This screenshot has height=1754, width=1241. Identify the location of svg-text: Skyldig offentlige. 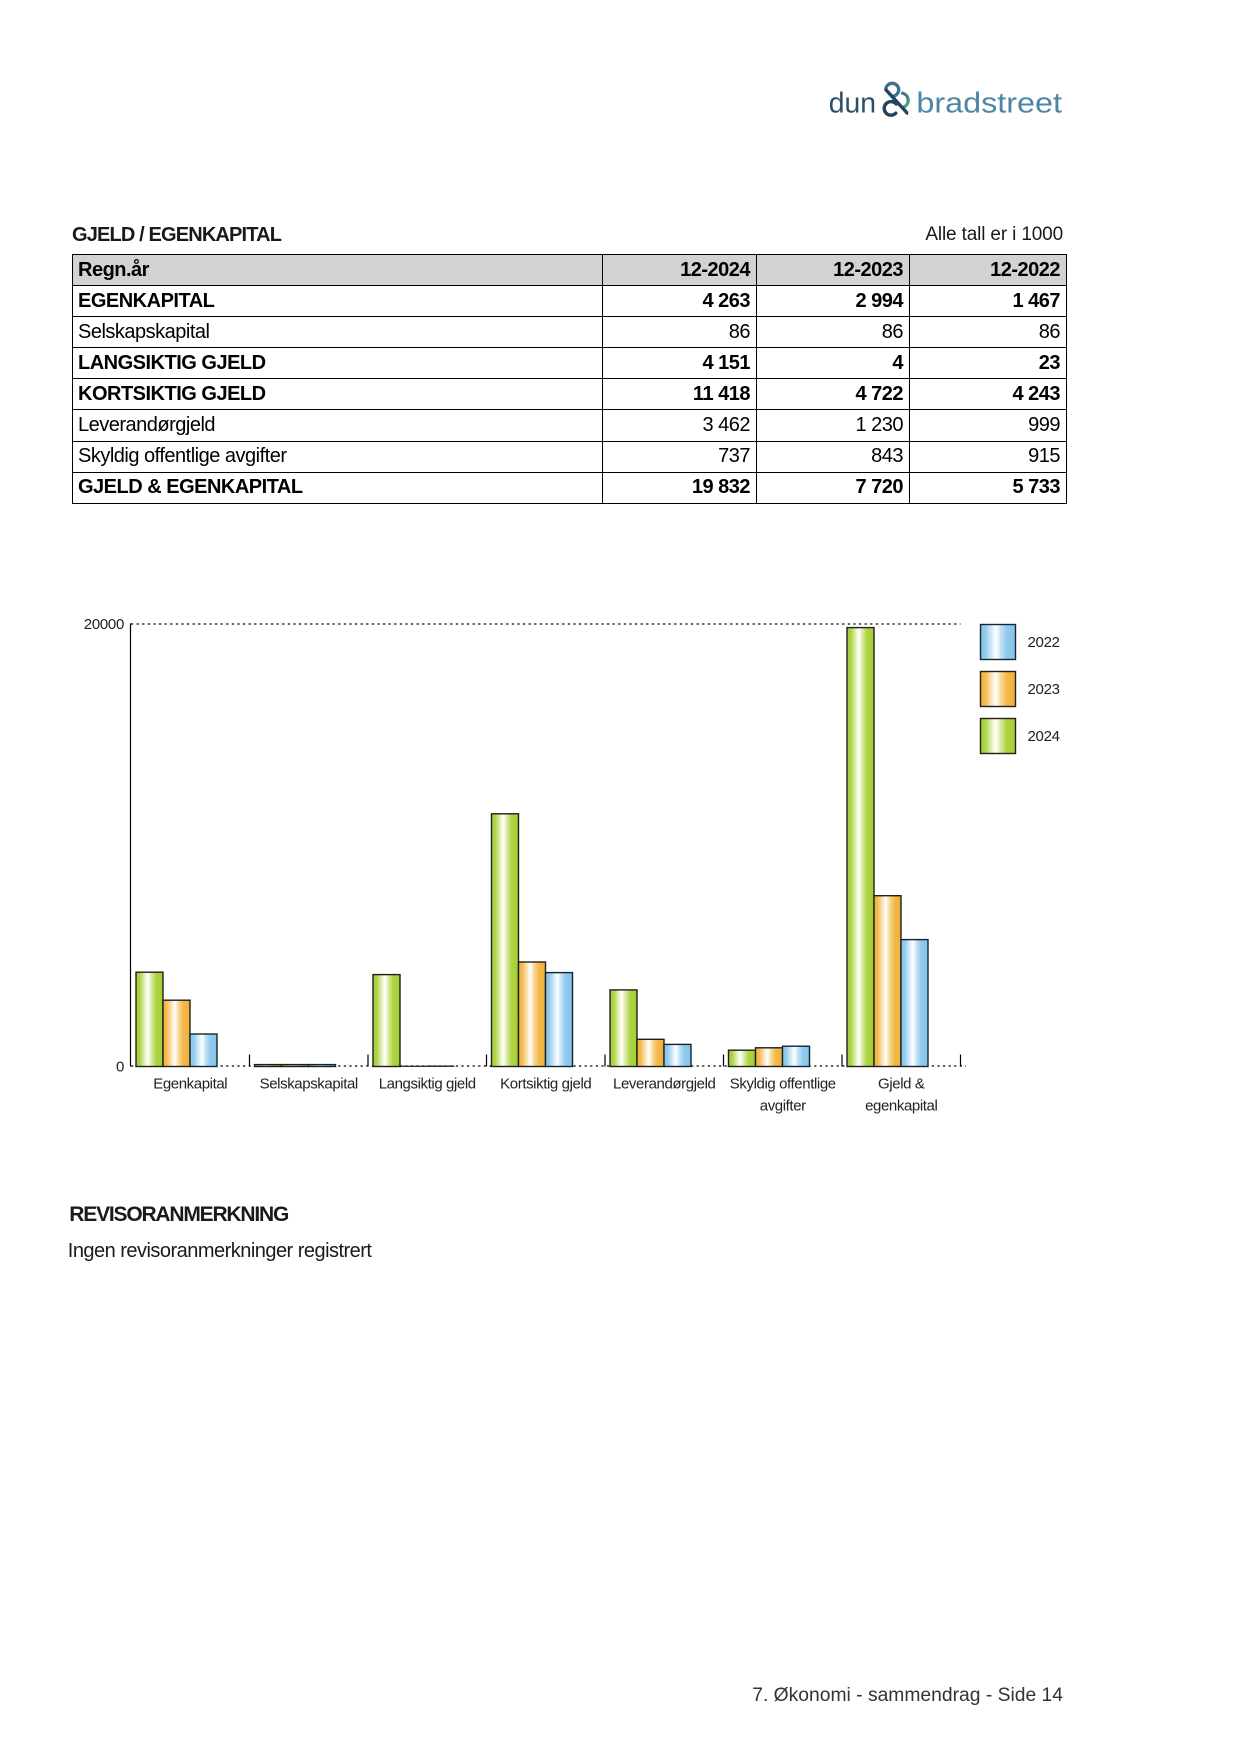
(783, 1084).